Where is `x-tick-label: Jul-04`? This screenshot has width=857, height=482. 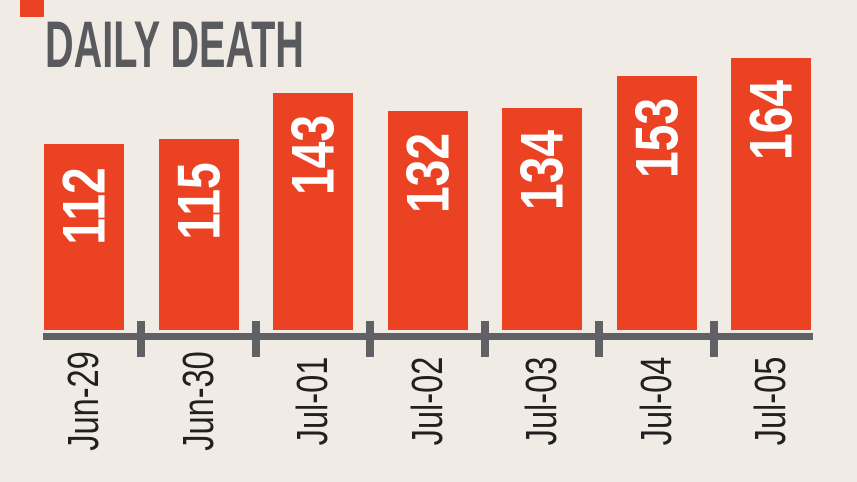
x-tick-label: Jul-04 is located at coordinates (656, 401).